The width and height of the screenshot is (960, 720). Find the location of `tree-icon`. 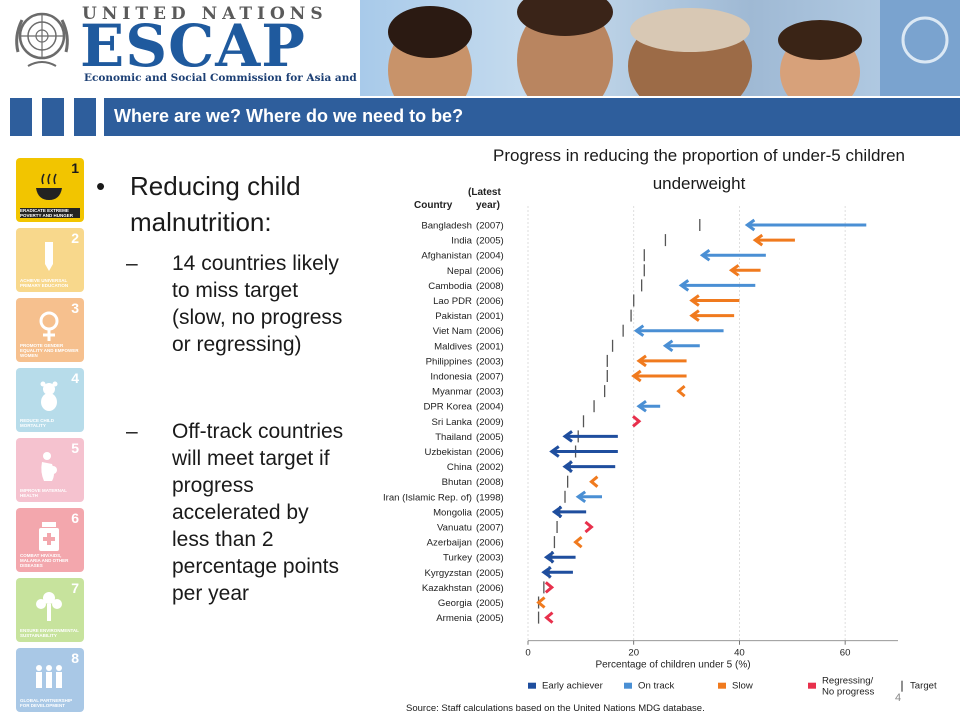

tree-icon is located at coordinates (49, 606).